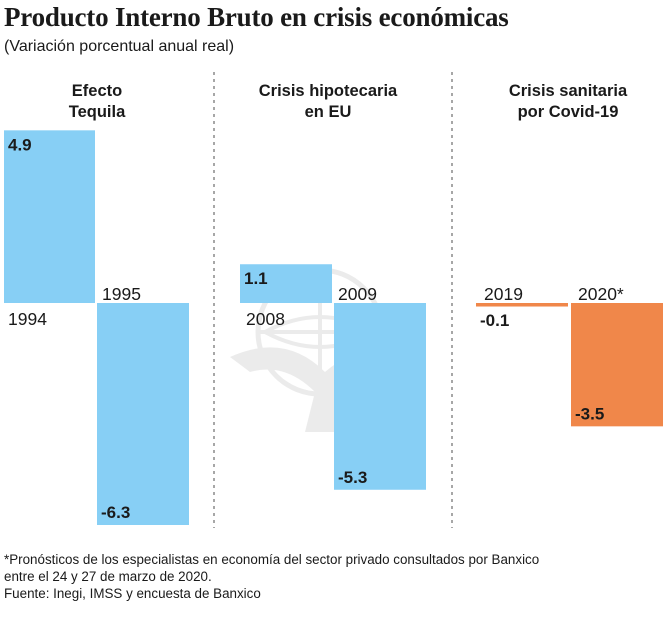 Image resolution: width=666 pixels, height=620 pixels. I want to click on year-label-1995: 1995, so click(121, 294).